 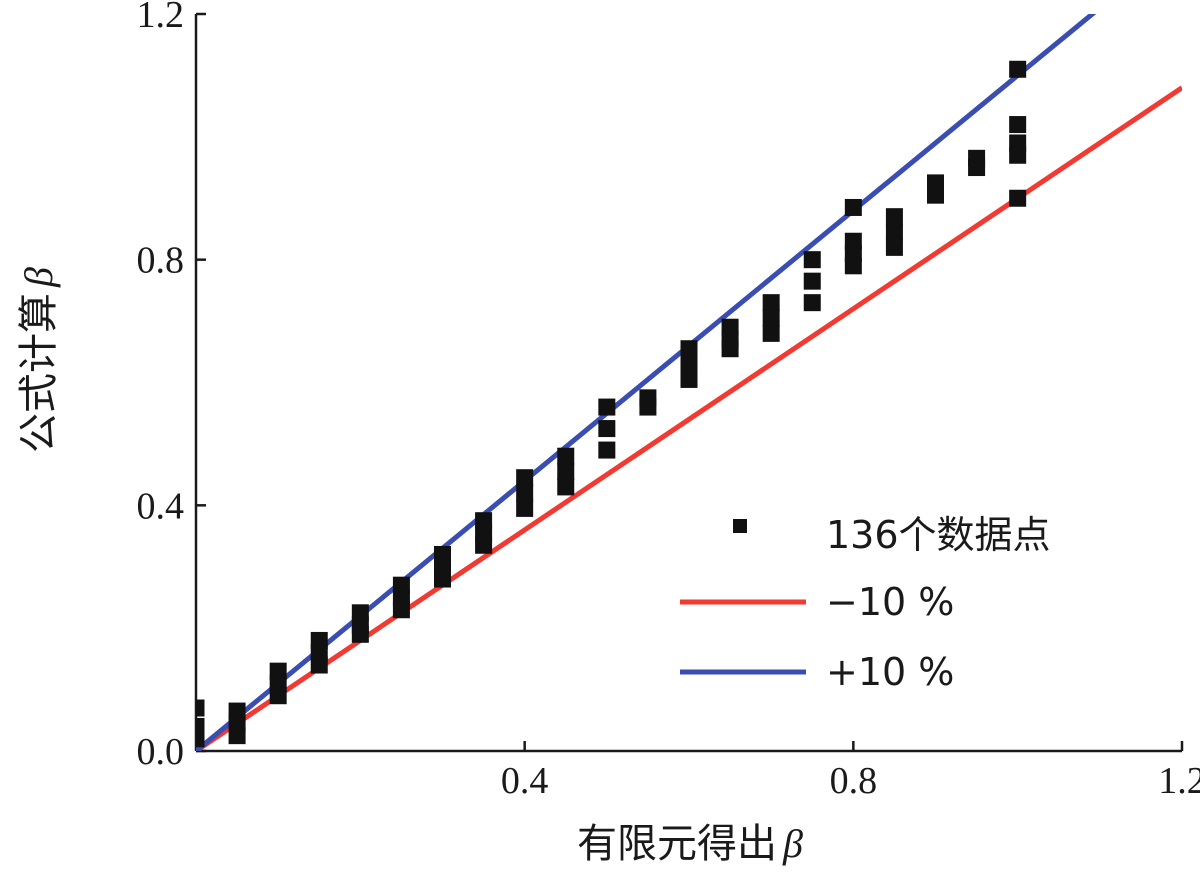 I want to click on legend-label-minus10: −10 %, so click(x=890, y=602).